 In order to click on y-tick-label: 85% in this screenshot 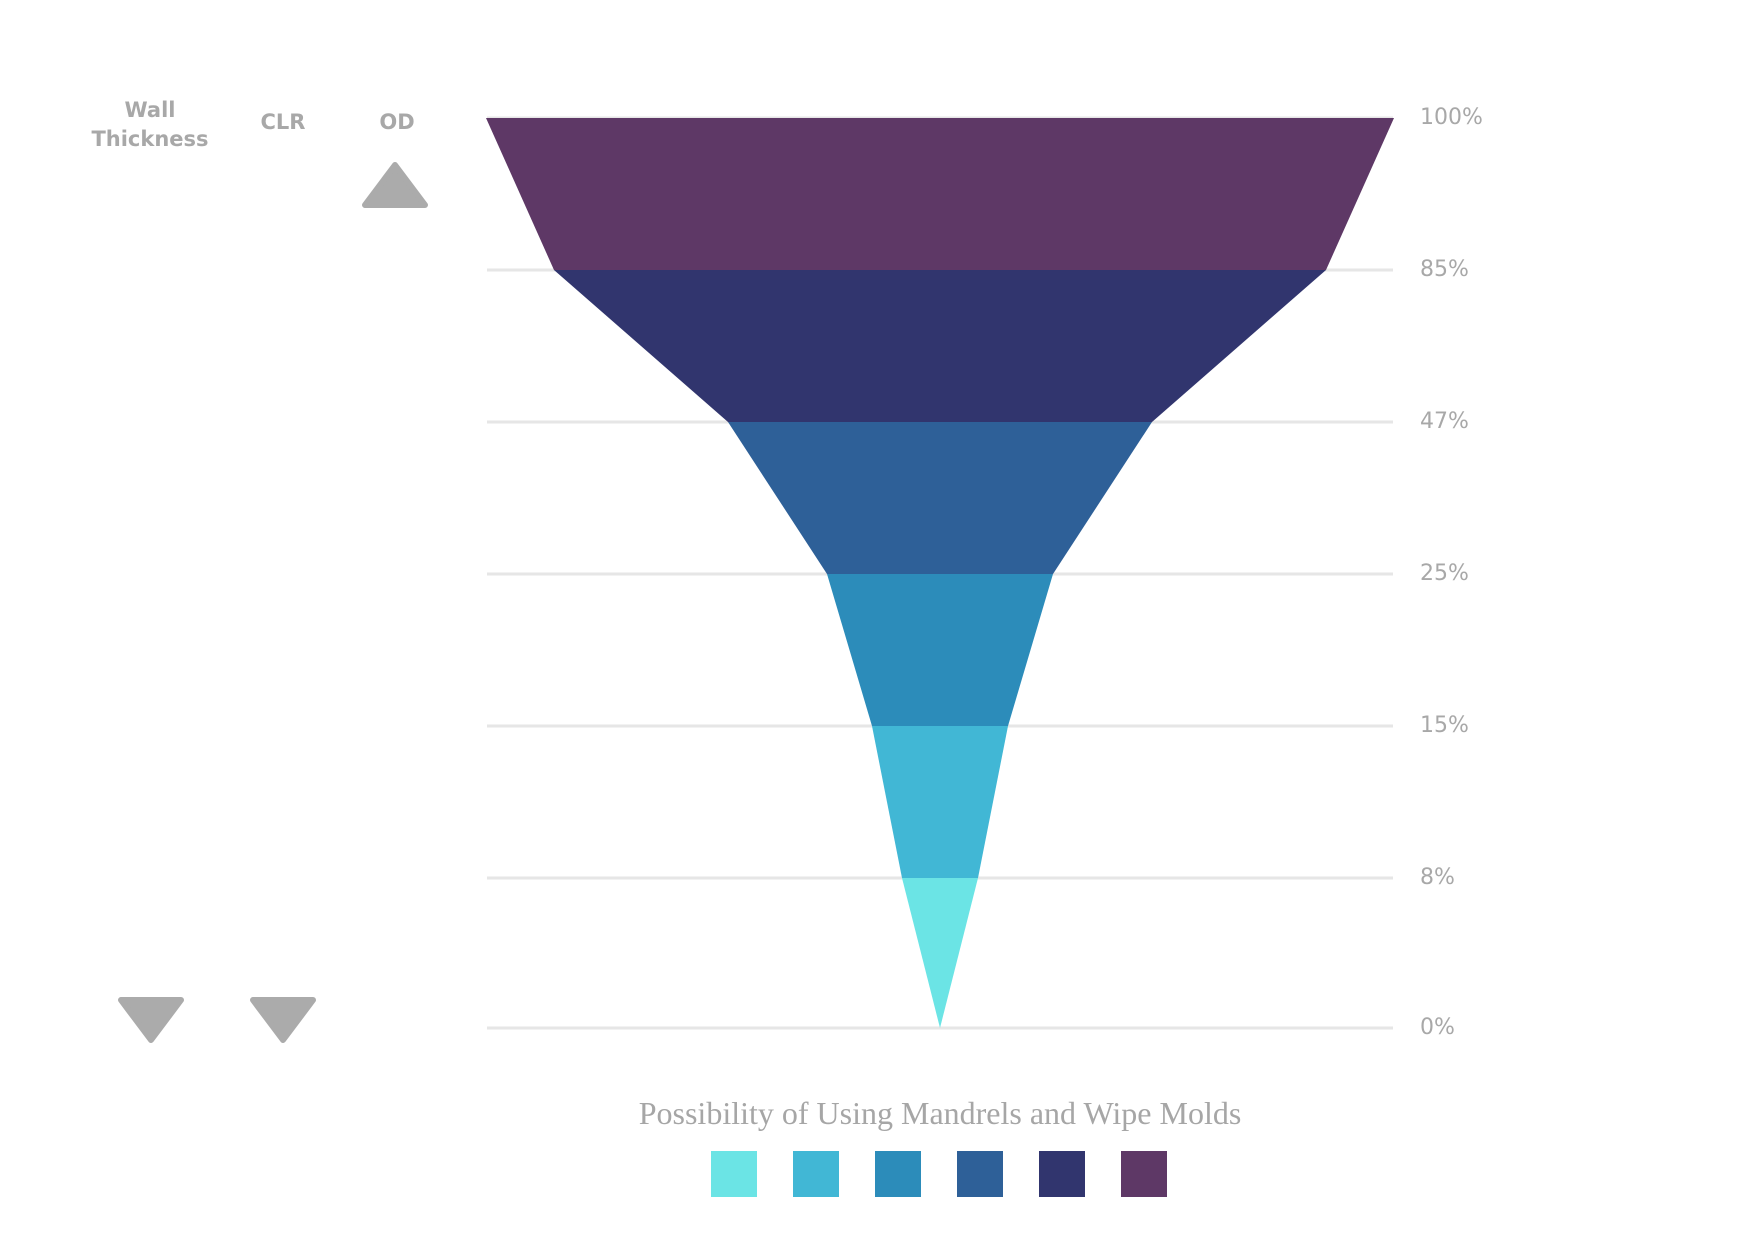, I will do `click(1444, 269)`.